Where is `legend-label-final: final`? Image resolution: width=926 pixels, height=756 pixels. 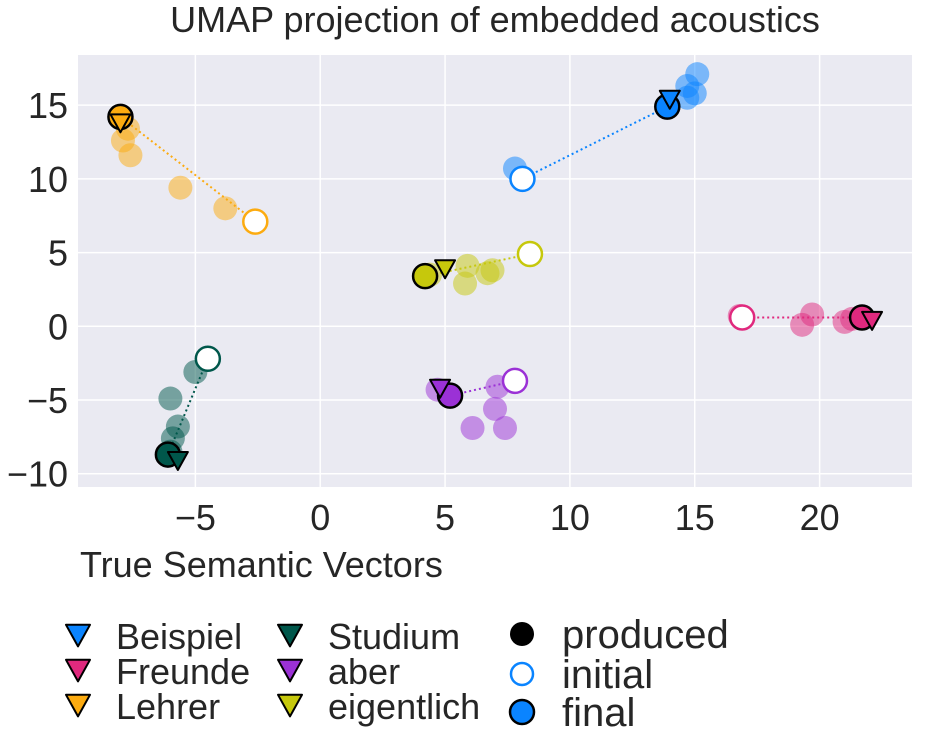
legend-label-final: final is located at coordinates (598, 713).